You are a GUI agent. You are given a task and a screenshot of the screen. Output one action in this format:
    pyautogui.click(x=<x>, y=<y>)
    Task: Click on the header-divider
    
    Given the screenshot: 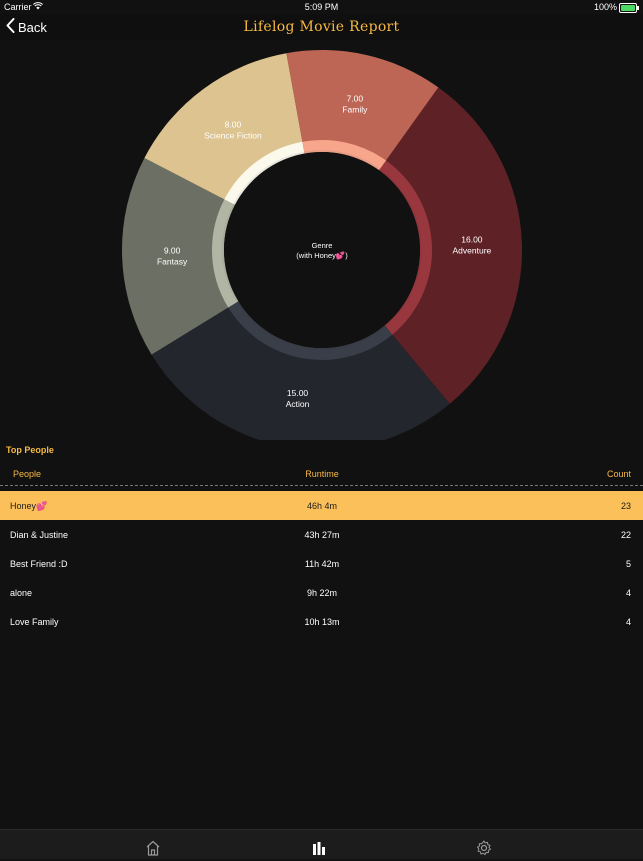 What is the action you would take?
    pyautogui.click(x=321, y=485)
    